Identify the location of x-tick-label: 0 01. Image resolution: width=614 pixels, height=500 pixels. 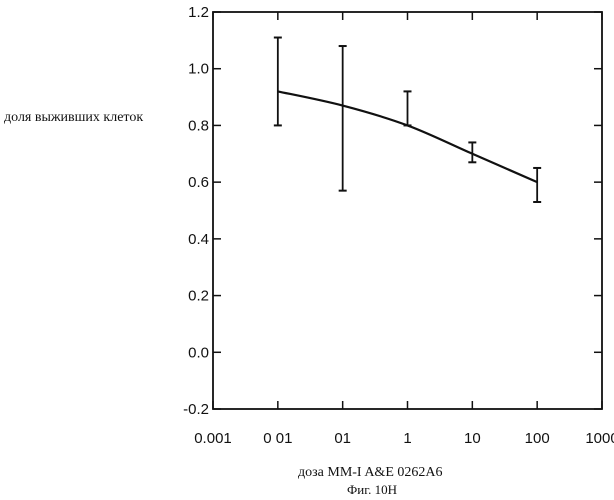
(277, 438).